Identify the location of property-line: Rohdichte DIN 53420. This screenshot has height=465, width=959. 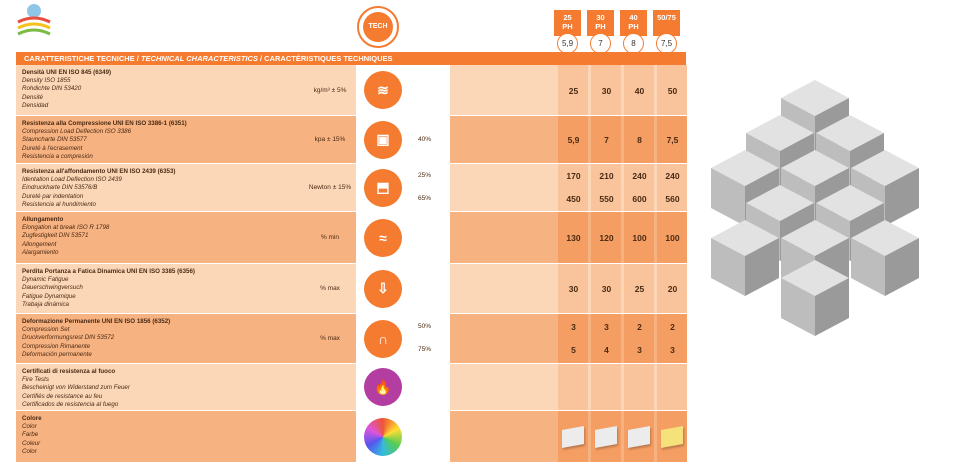
(52, 89).